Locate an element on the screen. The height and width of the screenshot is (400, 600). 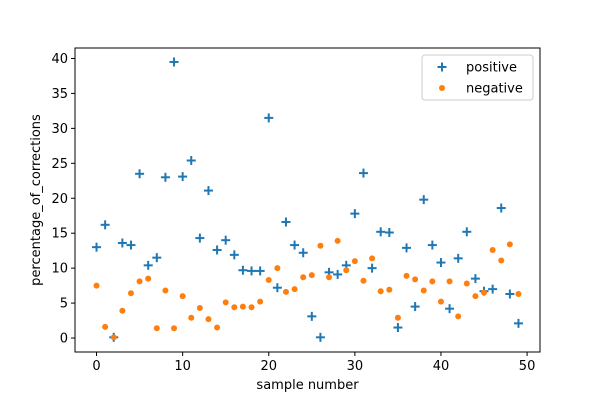
legend: positive negative is located at coordinates (477, 77).